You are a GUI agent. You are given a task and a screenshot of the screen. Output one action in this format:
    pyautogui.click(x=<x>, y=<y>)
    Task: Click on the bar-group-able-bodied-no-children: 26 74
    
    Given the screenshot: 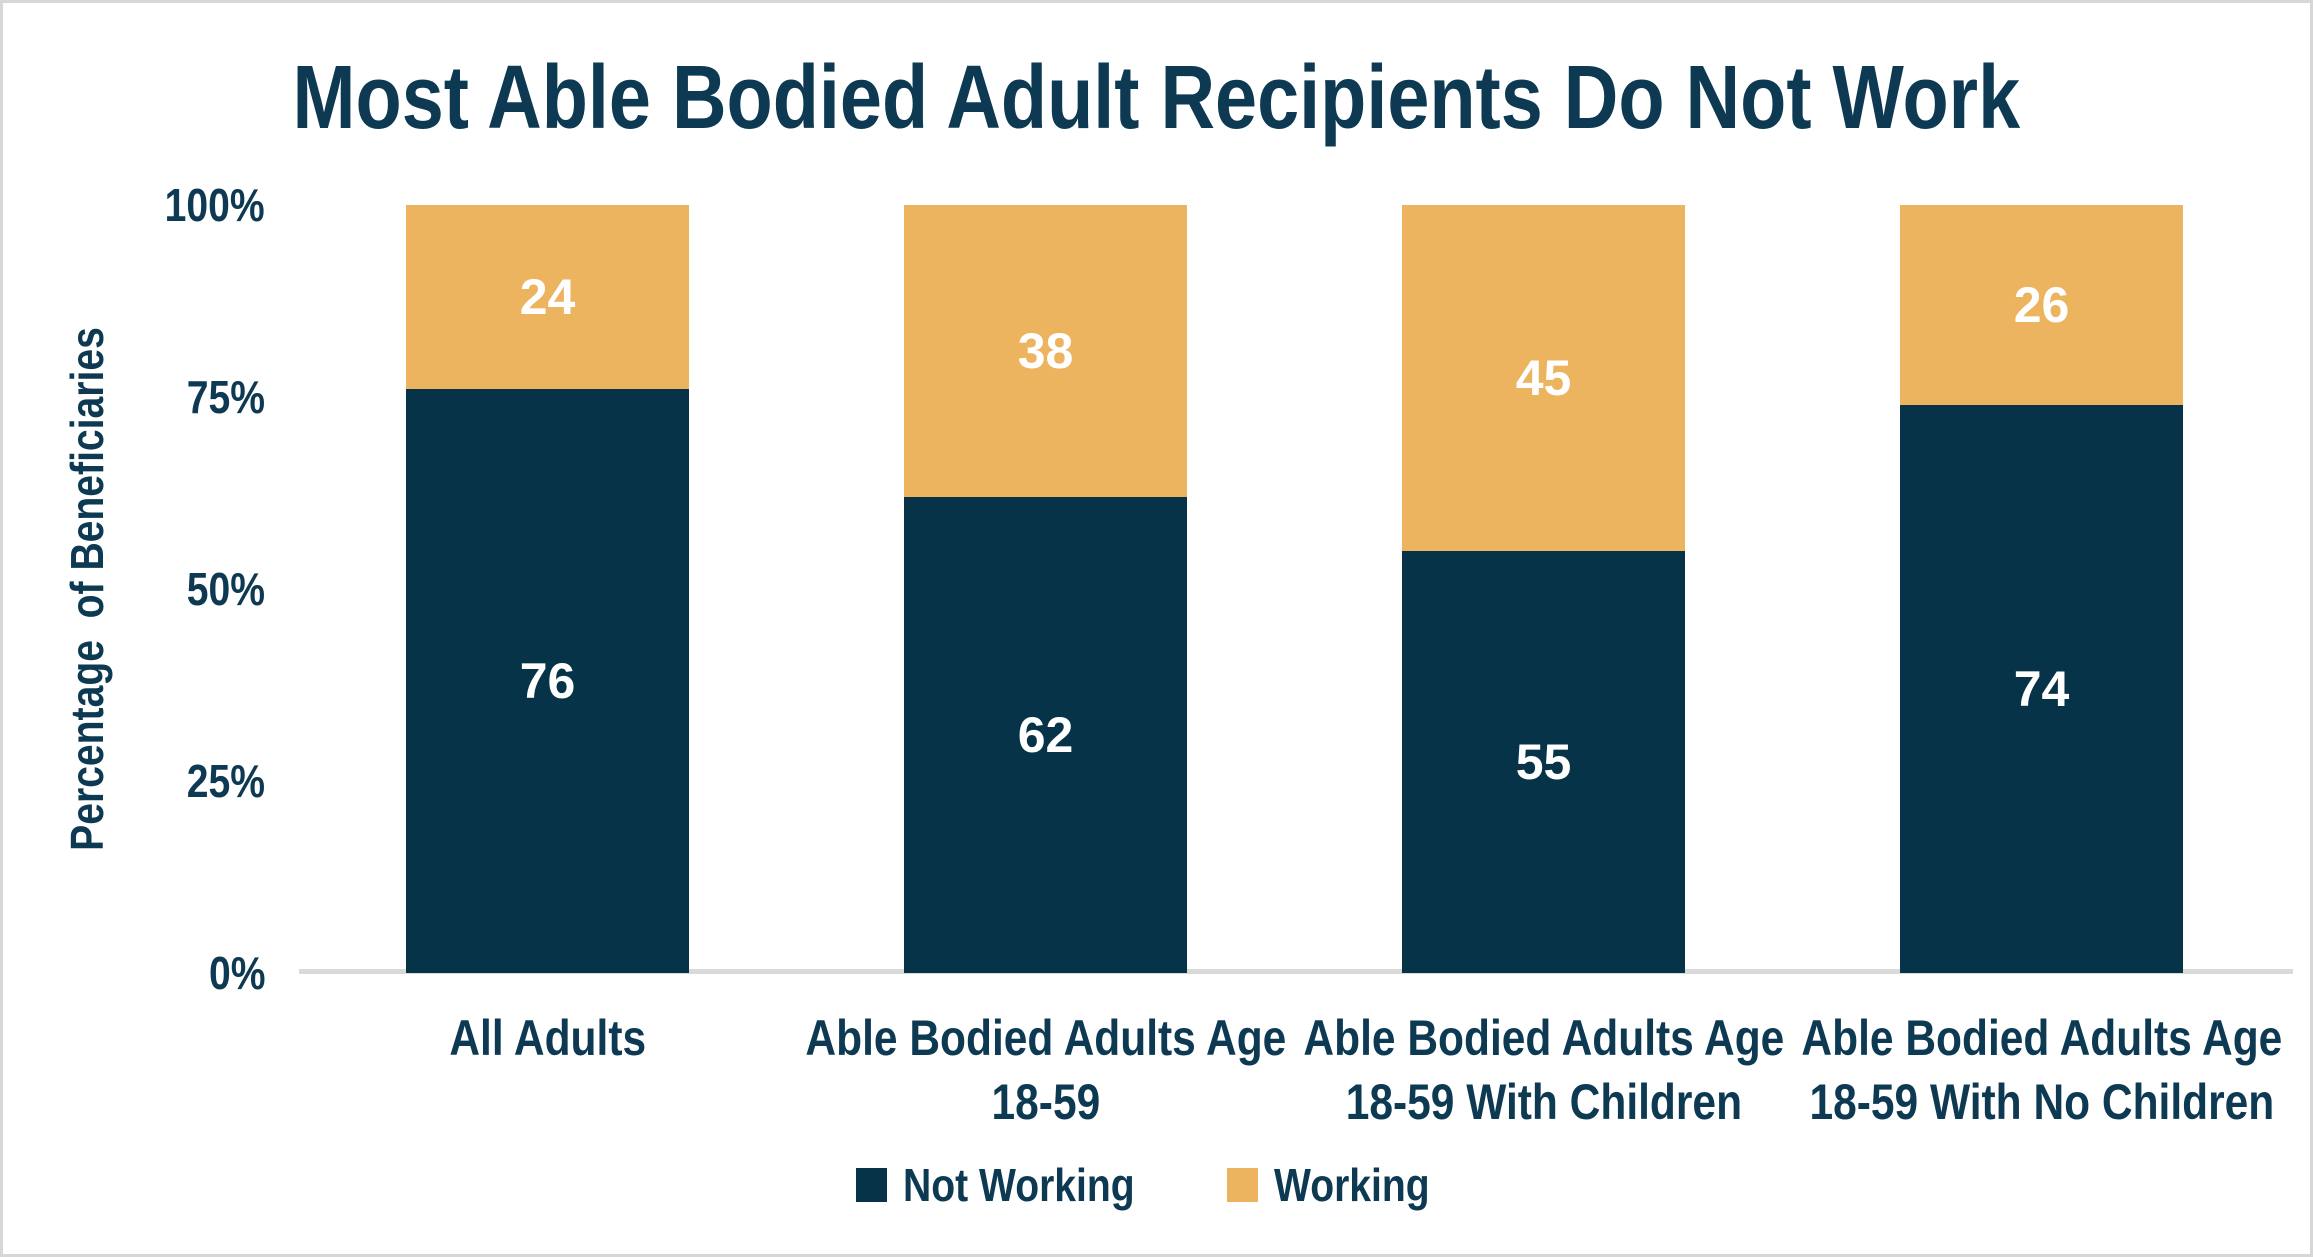 What is the action you would take?
    pyautogui.click(x=2041, y=589)
    